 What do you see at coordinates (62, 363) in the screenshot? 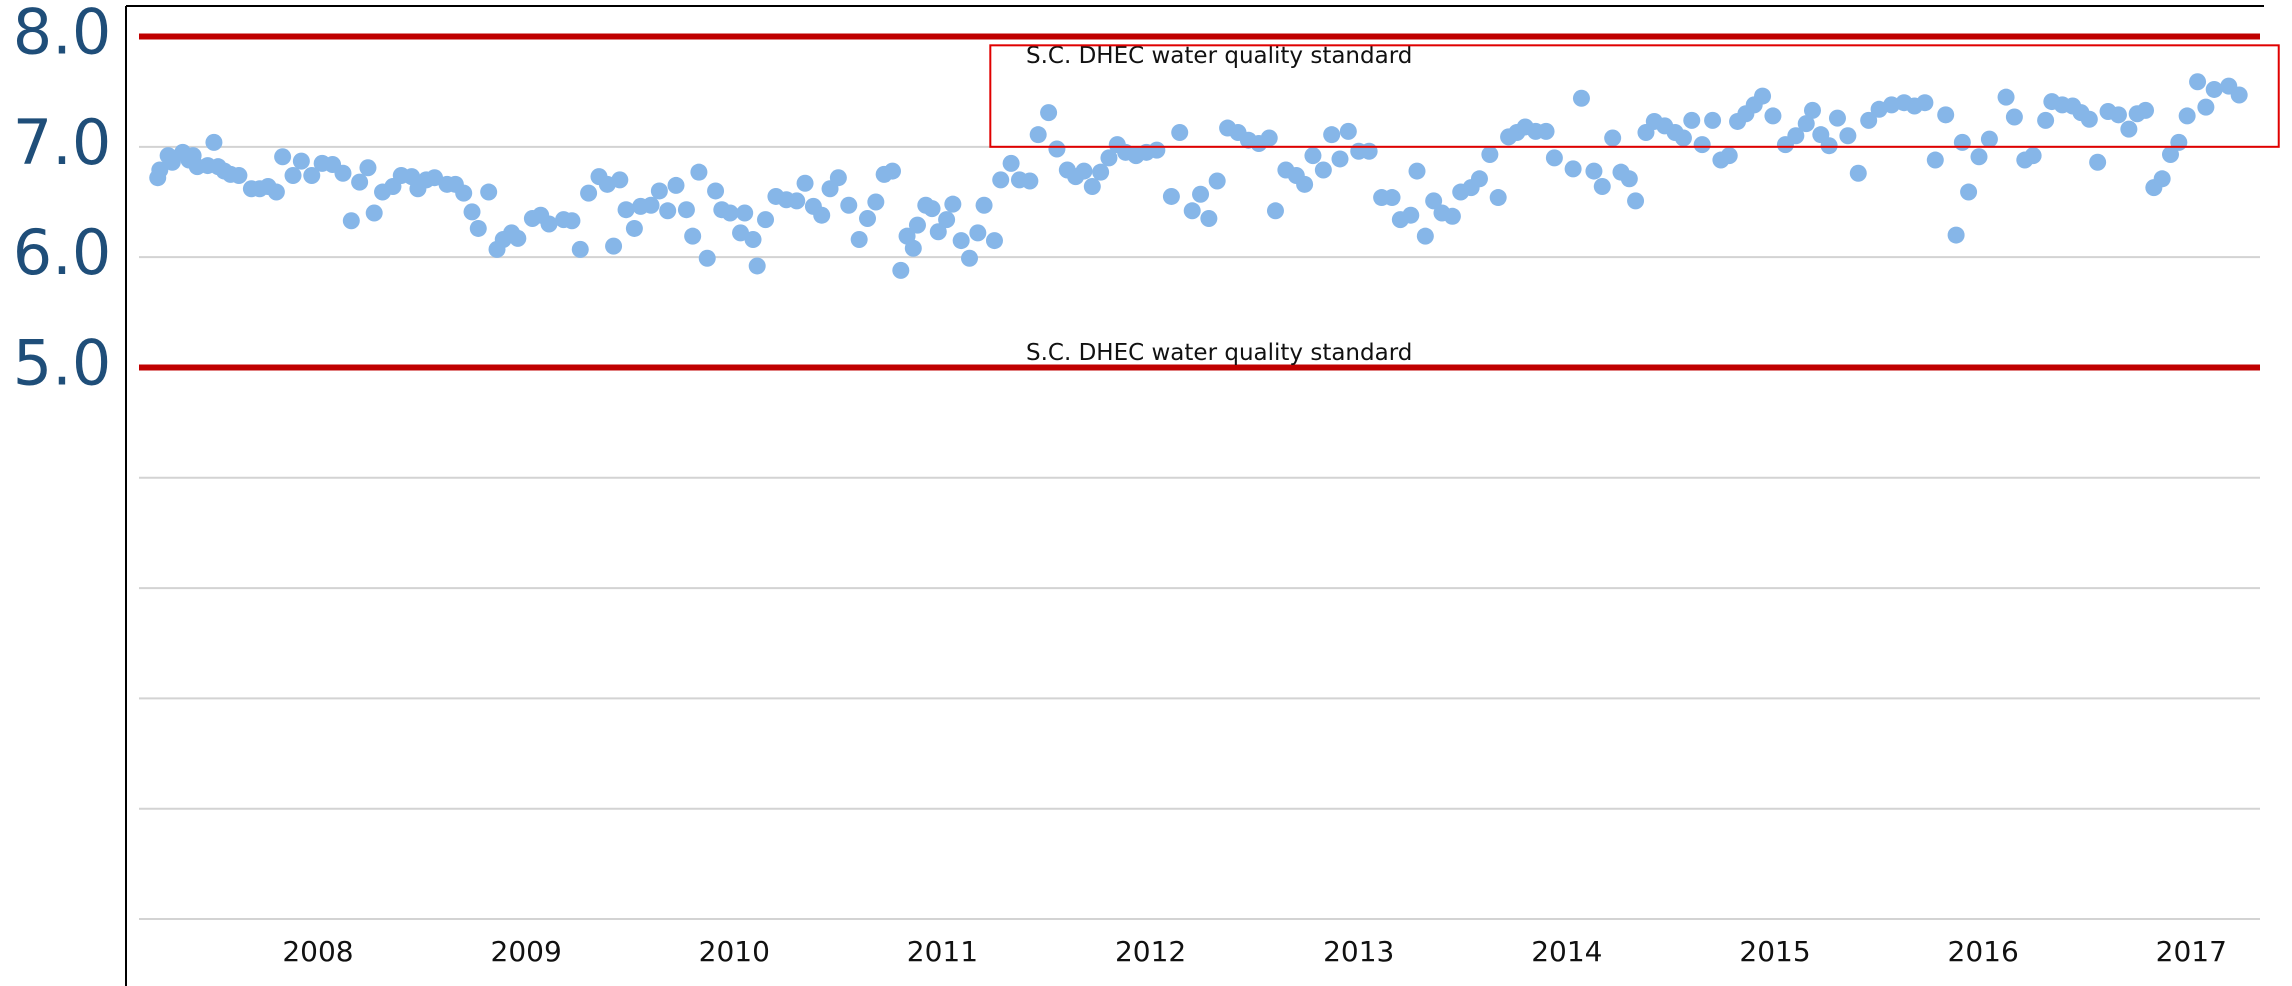
I see `y-tick-label: 5.0` at bounding box center [62, 363].